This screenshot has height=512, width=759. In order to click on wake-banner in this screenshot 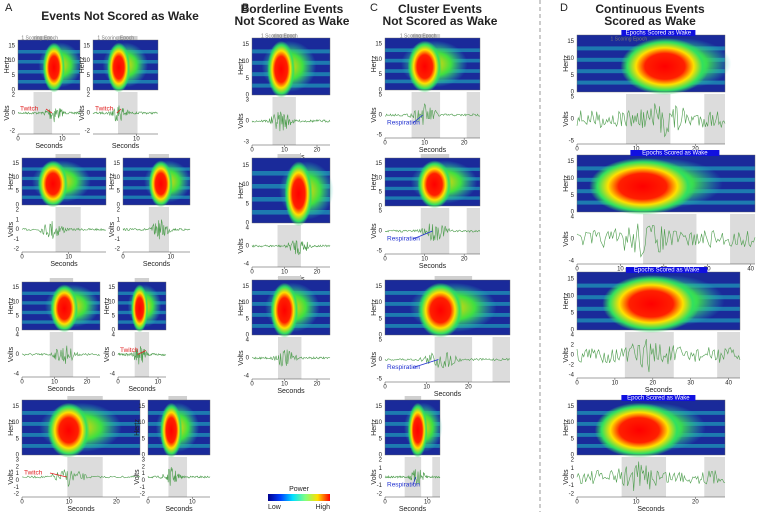, I will do `click(658, 398)`.